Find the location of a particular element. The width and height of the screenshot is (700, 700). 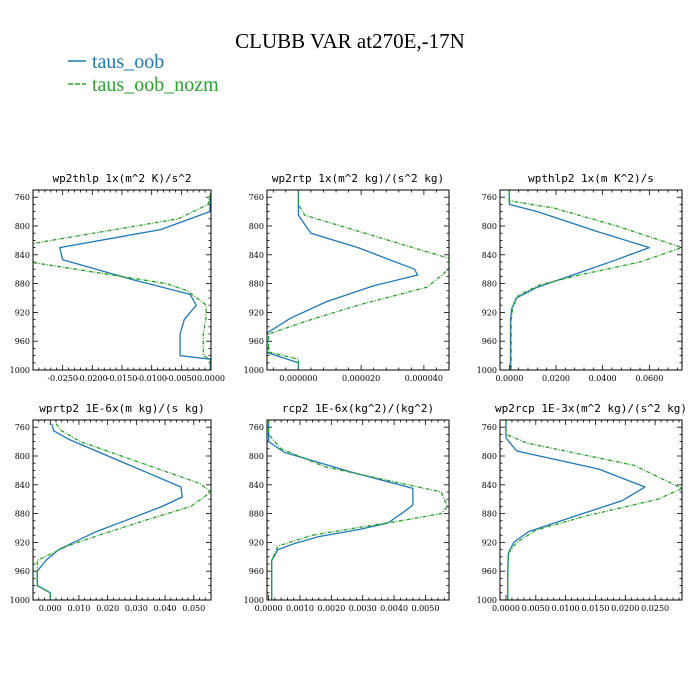

x-tick-label: 0.010 is located at coordinates (78, 608).